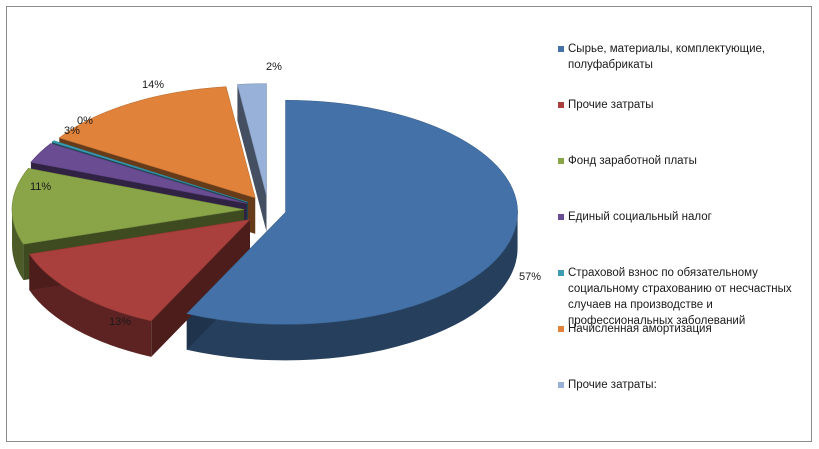 The image size is (819, 449). What do you see at coordinates (128, 206) in the screenshot?
I see `slice-payroll` at bounding box center [128, 206].